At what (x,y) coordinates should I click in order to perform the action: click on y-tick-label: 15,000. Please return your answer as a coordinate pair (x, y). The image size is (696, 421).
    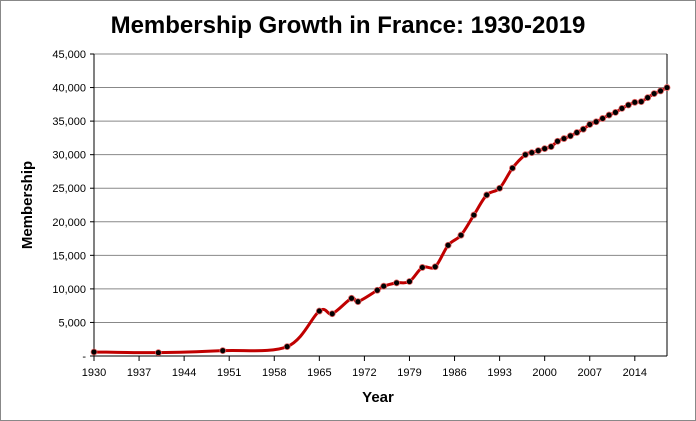
    Looking at the image, I should click on (69, 256).